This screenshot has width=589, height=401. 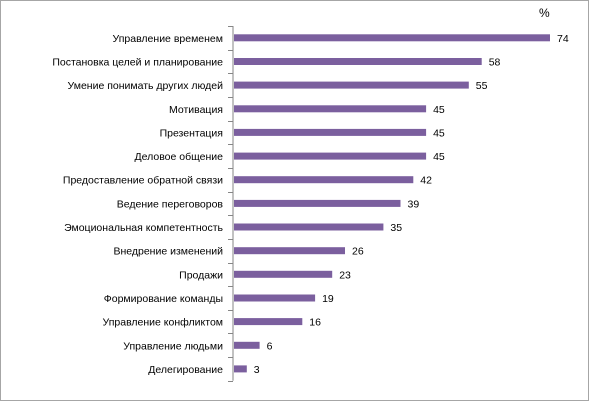 I want to click on category-label: Управление людьми, so click(x=173, y=346).